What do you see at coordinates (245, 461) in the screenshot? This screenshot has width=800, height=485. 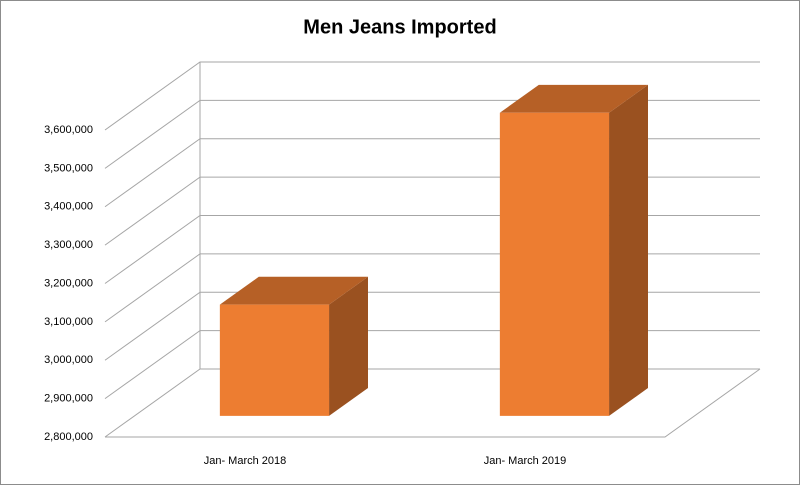 I see `x-tick-label: Jan- March 2018` at bounding box center [245, 461].